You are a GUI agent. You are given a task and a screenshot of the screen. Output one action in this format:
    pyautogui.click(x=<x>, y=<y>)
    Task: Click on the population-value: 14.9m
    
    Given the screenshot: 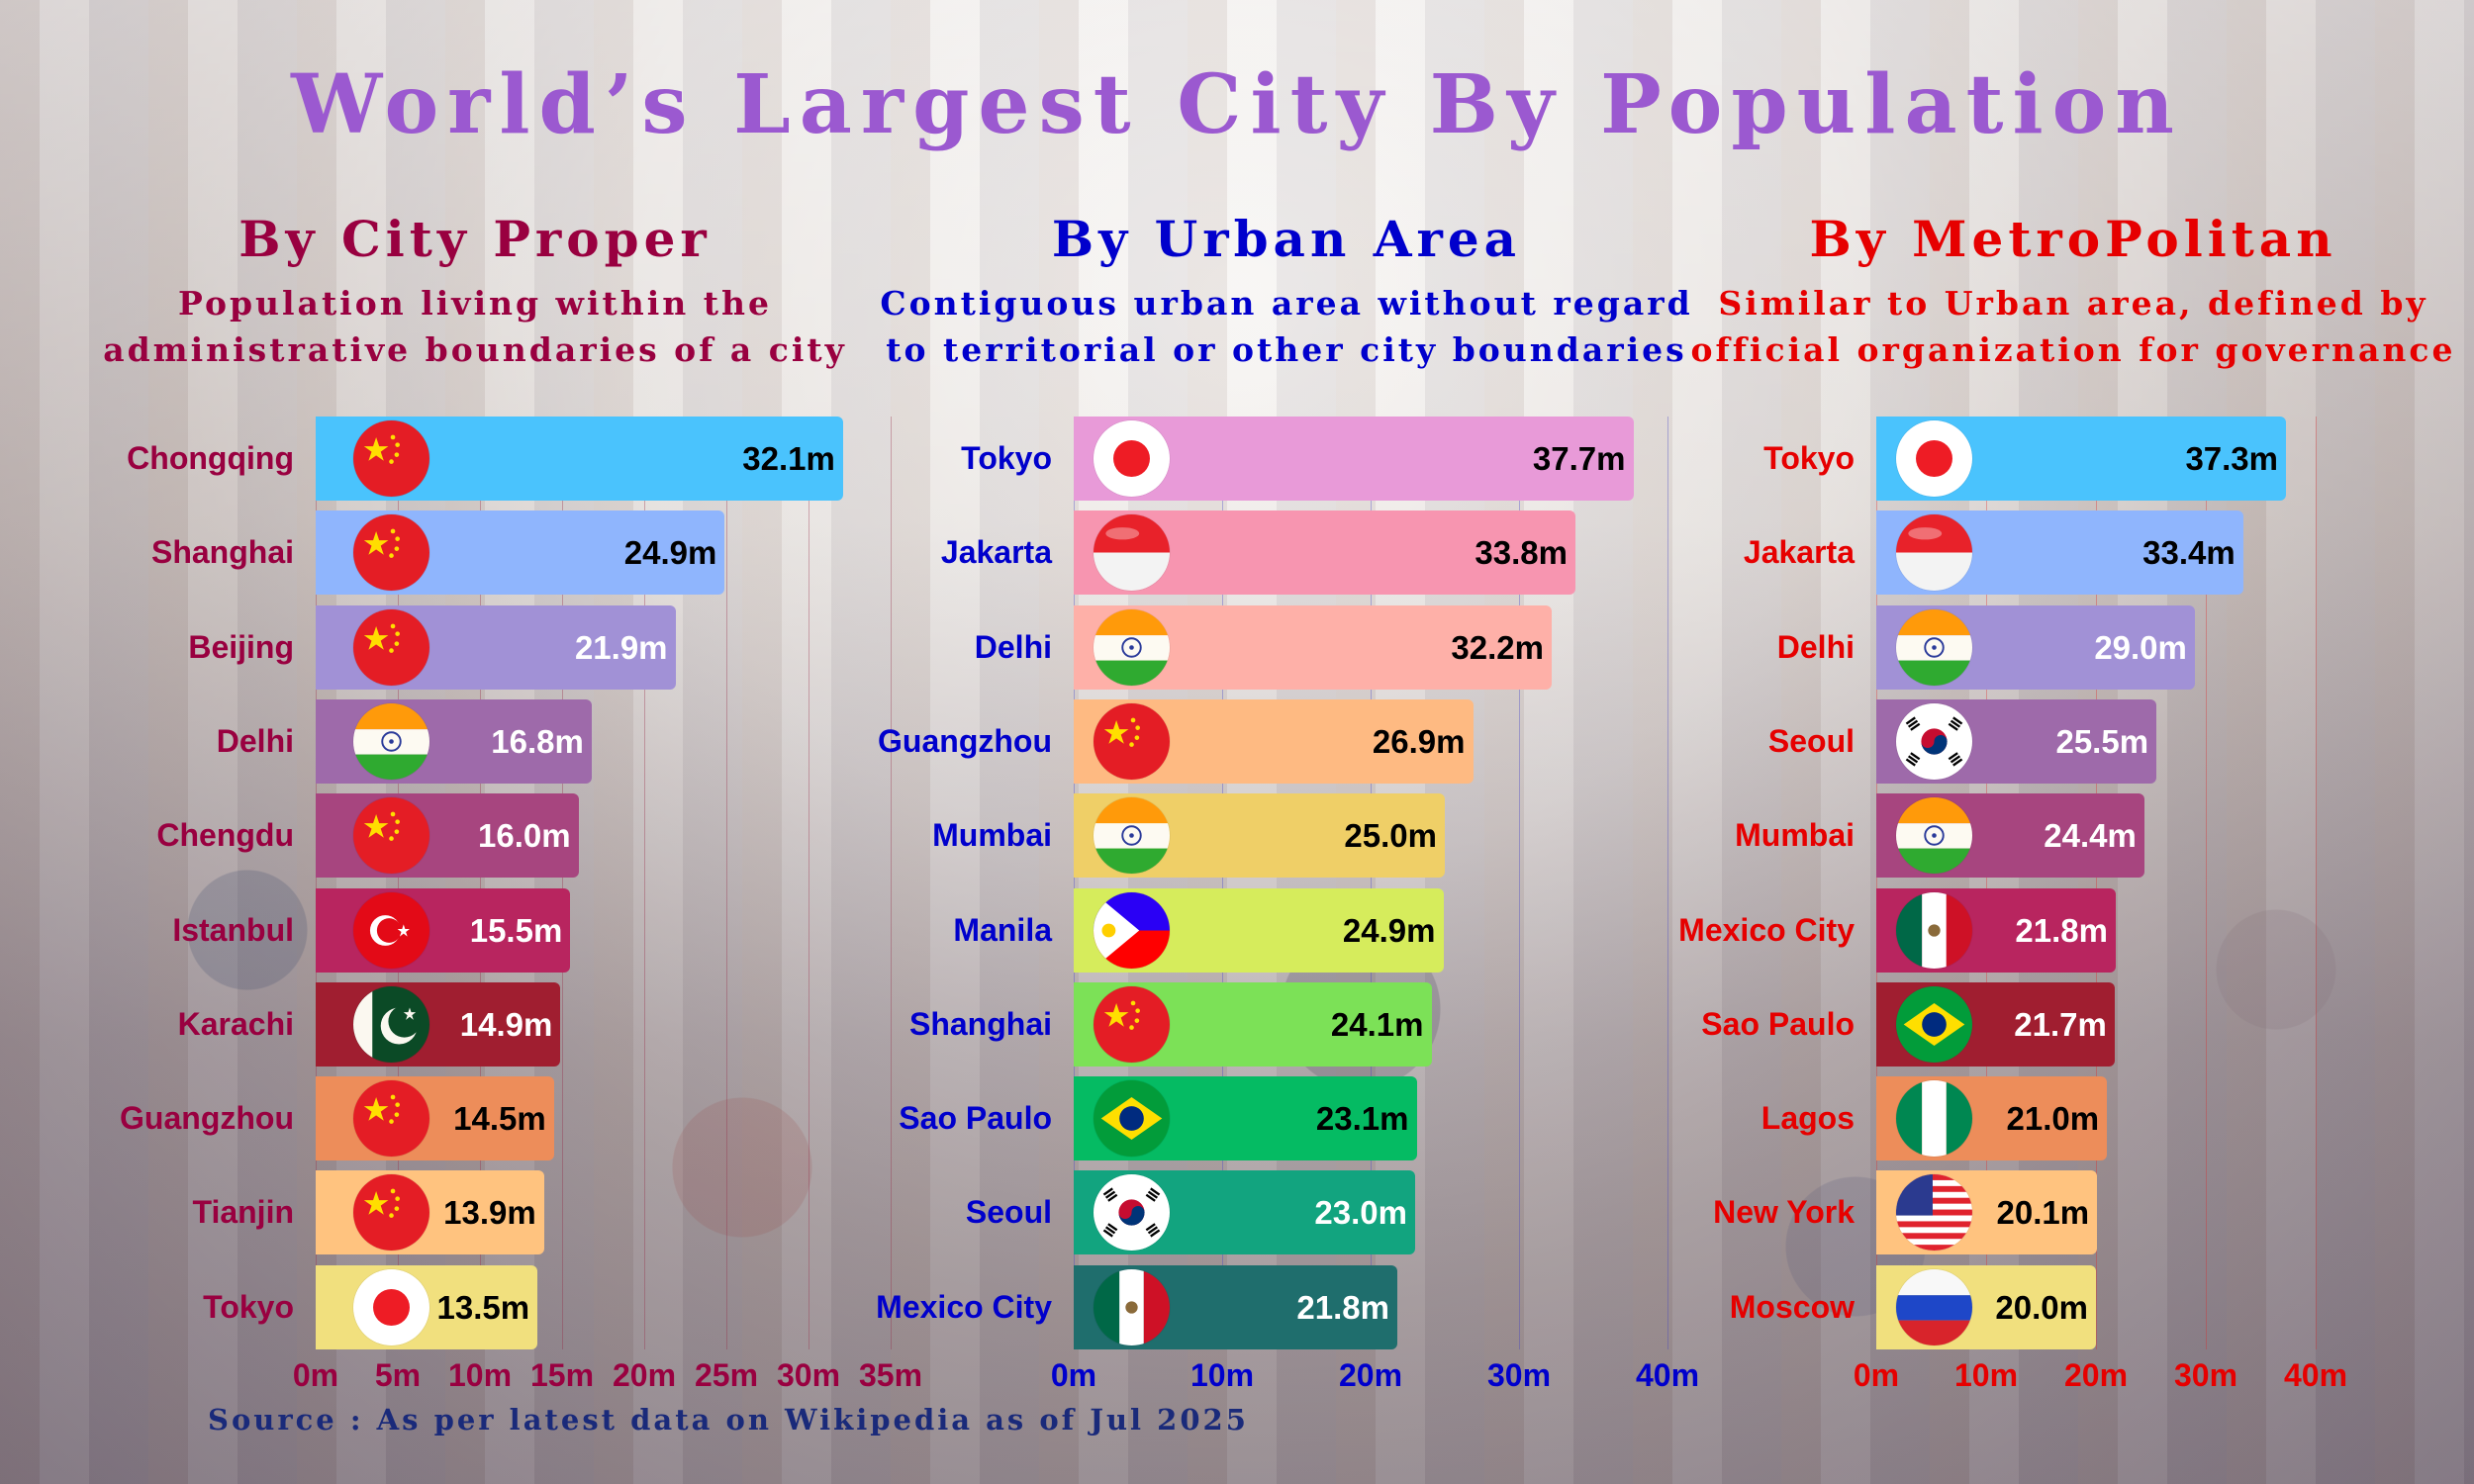 What is the action you would take?
    pyautogui.click(x=506, y=1024)
    